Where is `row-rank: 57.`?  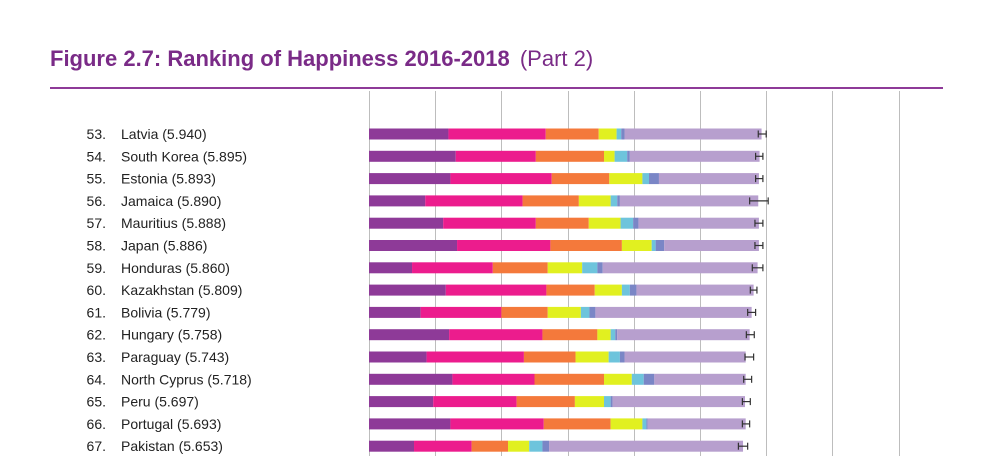 row-rank: 57. is located at coordinates (96, 223).